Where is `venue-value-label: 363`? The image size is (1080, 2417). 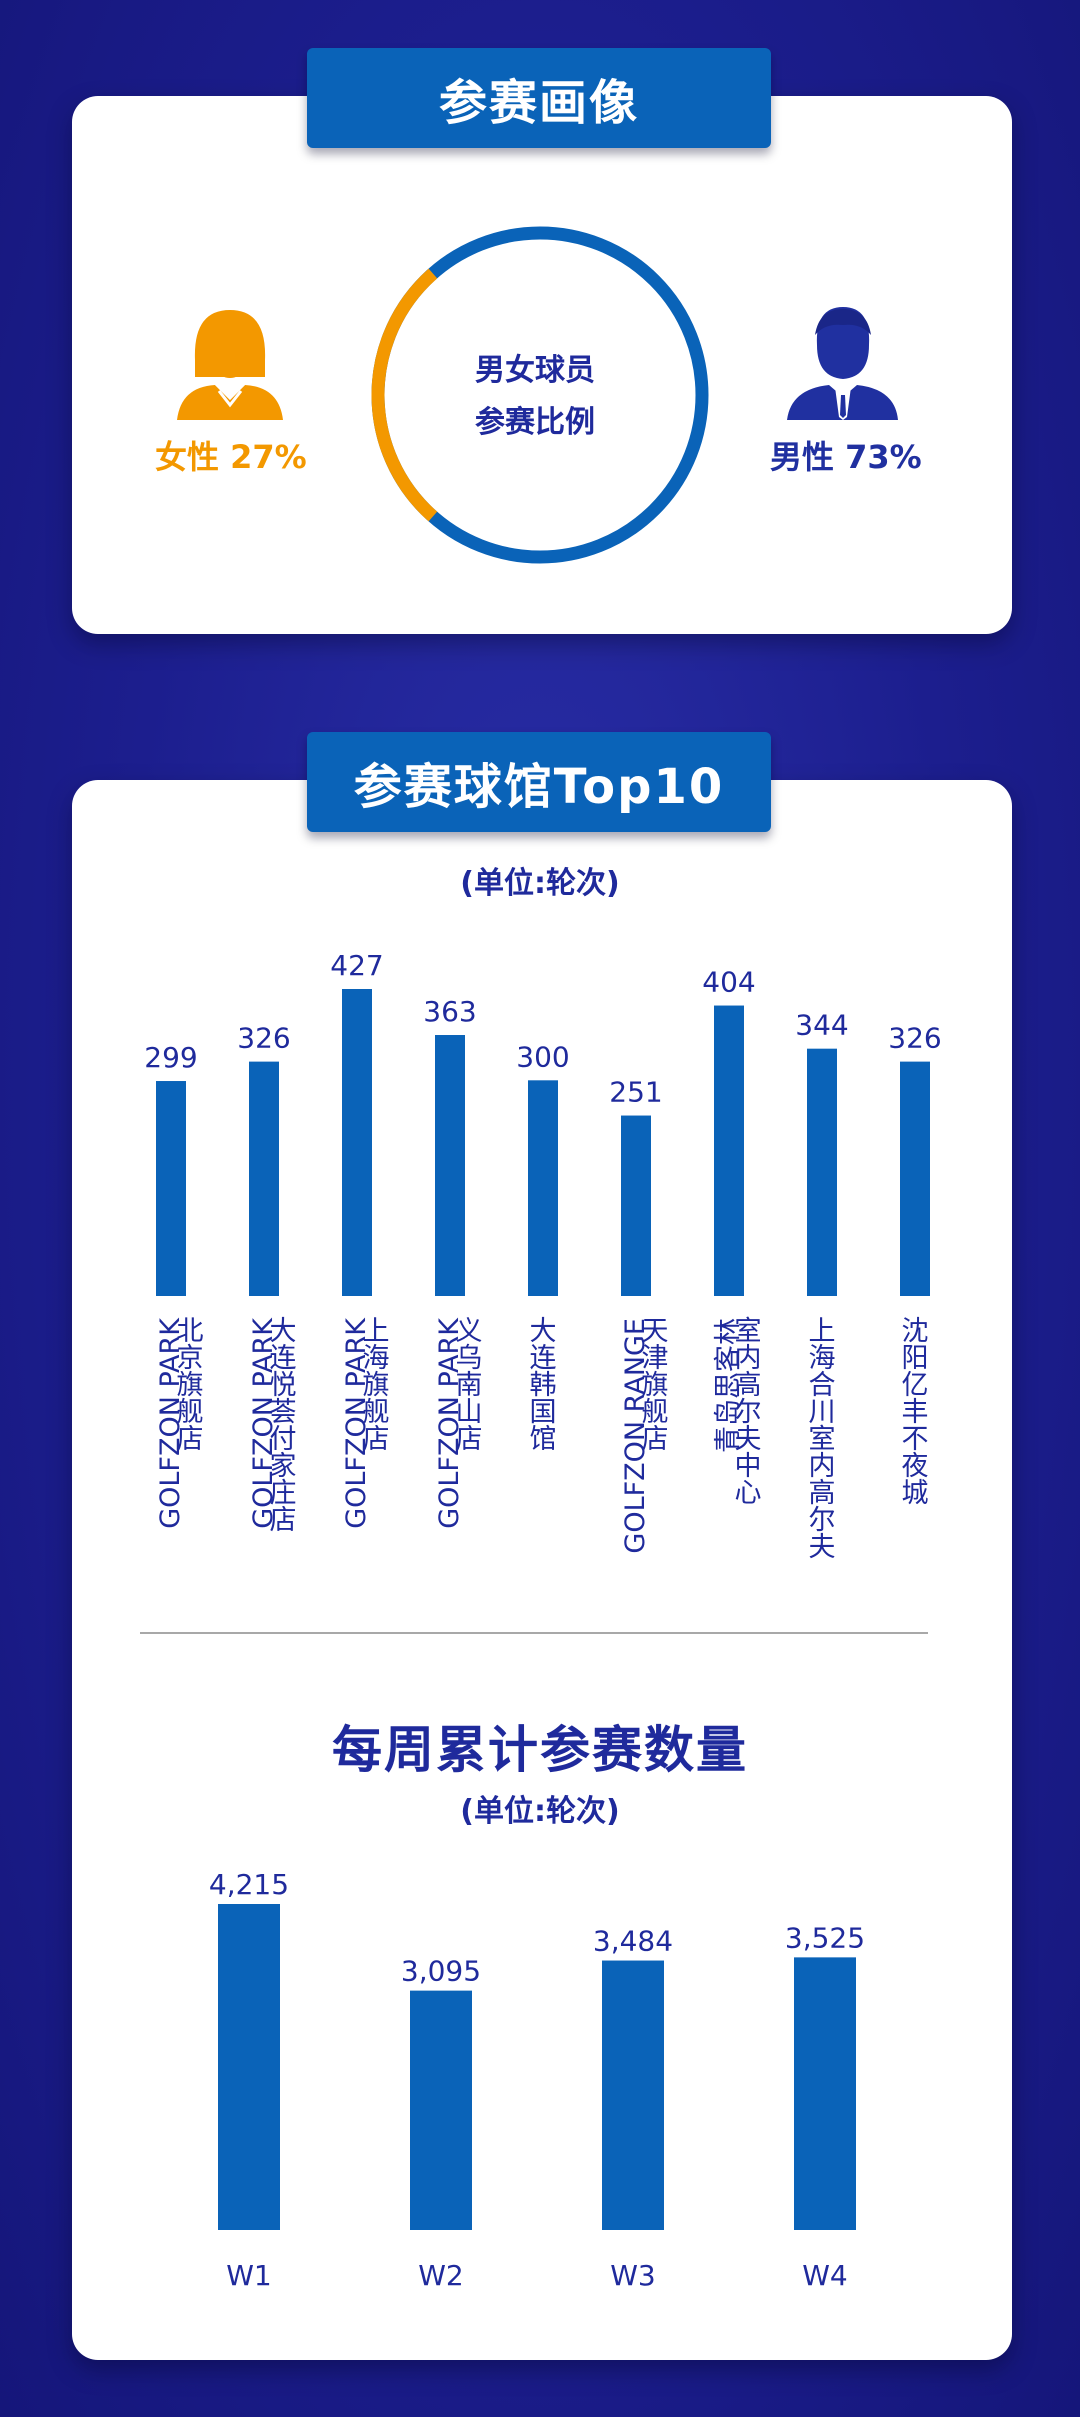
venue-value-label: 363 is located at coordinates (449, 1011).